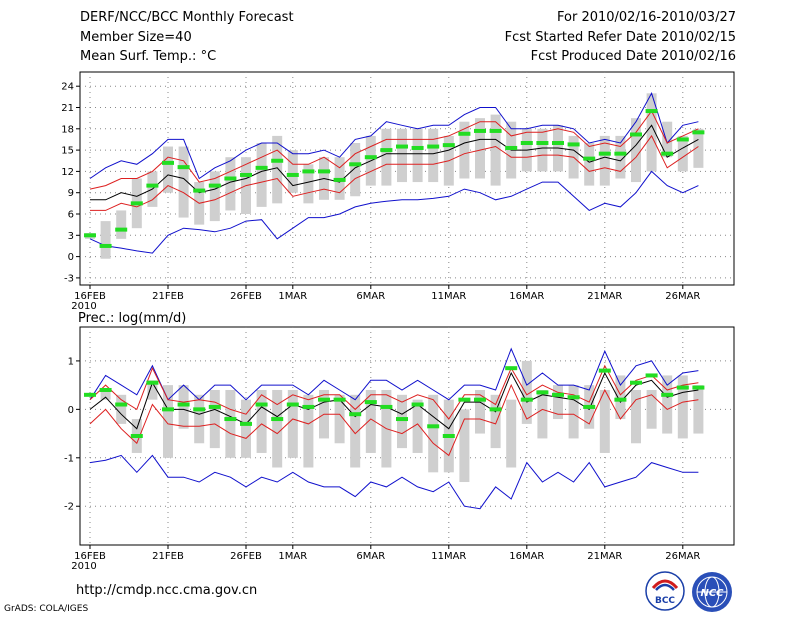  Describe the element at coordinates (90, 296) in the screenshot. I see `temperature-xtick-label: 16FEB` at that location.